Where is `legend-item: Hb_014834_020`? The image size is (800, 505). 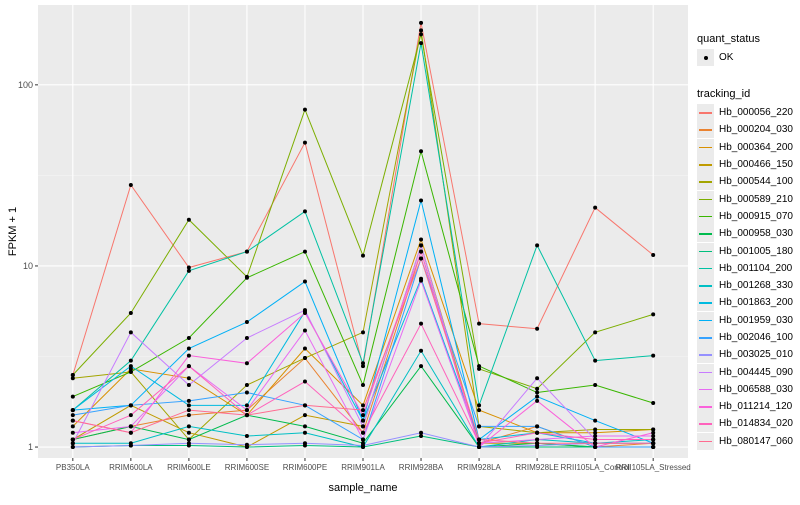 legend-item: Hb_014834_020 is located at coordinates (745, 424).